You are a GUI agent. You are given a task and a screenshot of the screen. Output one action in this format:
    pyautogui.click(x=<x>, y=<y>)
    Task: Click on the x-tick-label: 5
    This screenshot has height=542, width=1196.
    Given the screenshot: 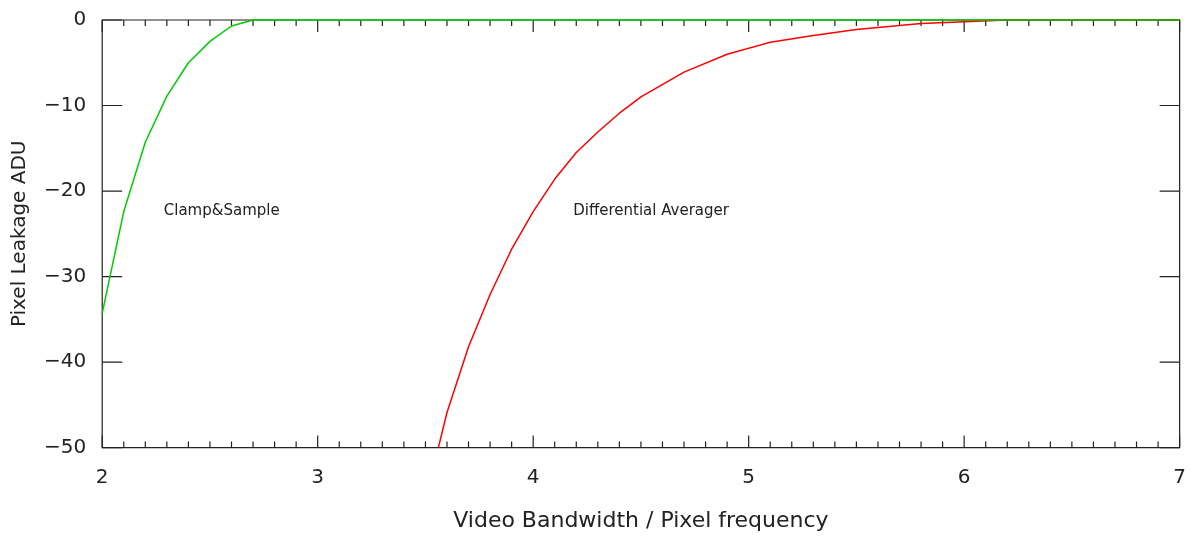 What is the action you would take?
    pyautogui.click(x=749, y=475)
    